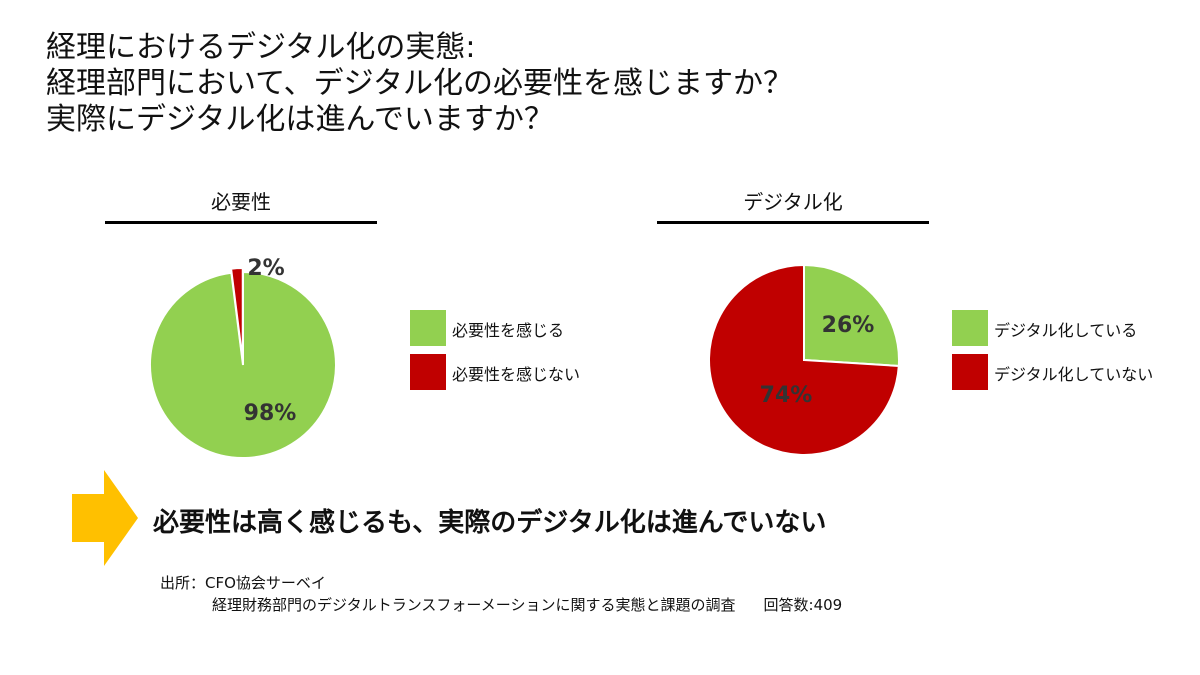  What do you see at coordinates (270, 413) in the screenshot?
I see `pie-data-label: 98%` at bounding box center [270, 413].